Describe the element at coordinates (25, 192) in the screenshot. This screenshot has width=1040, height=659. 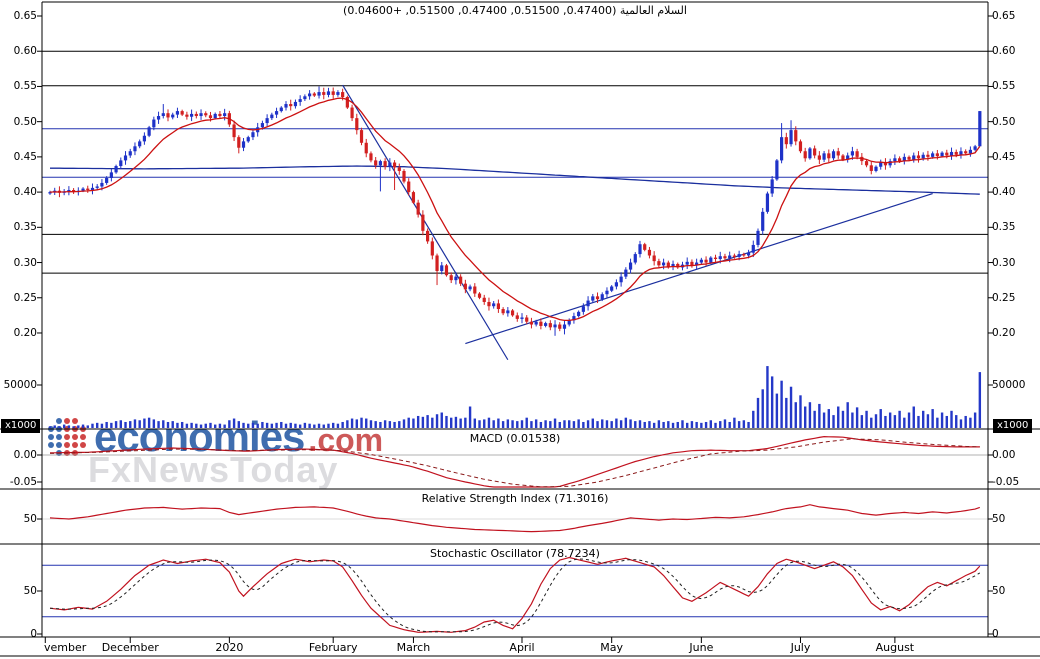
I see `price-axis-label-left: 0.40` at that location.